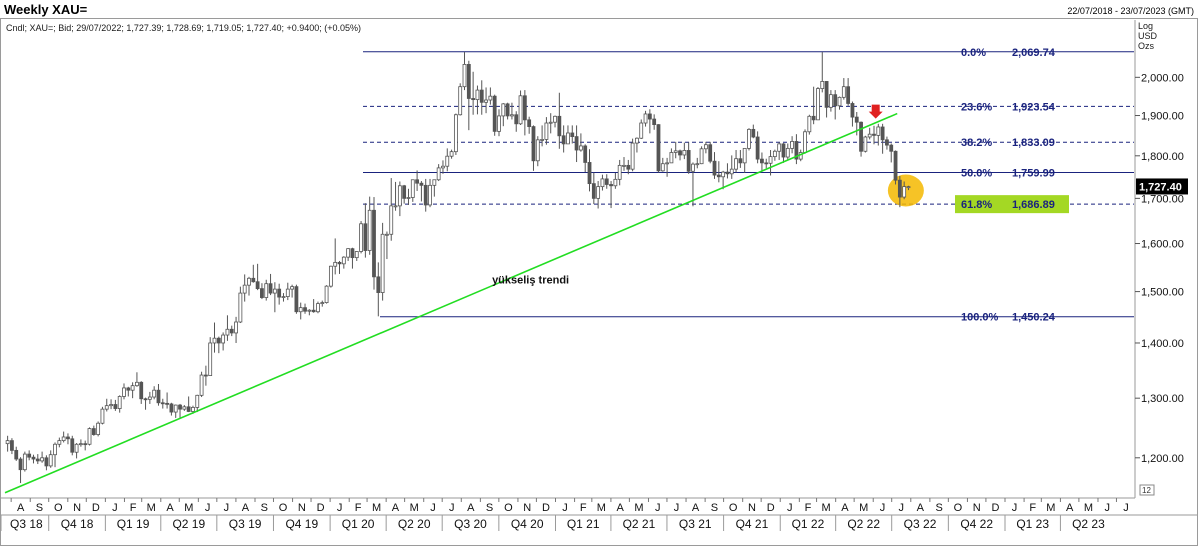  What do you see at coordinates (1162, 199) in the screenshot?
I see `y-tick-label: 1,700.00` at bounding box center [1162, 199].